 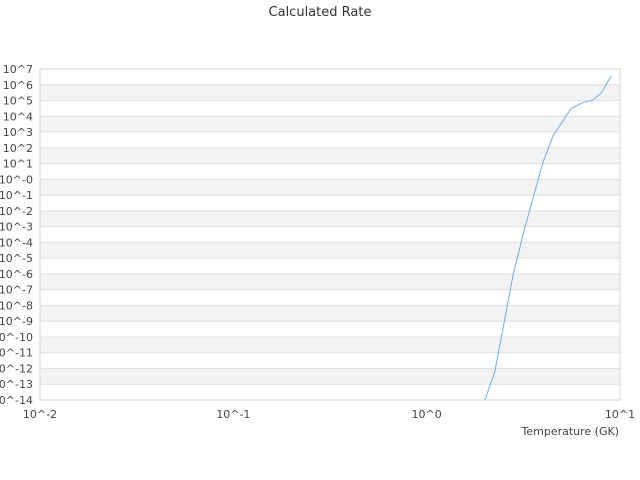 What do you see at coordinates (16, 258) in the screenshot?
I see `y-tick-label: 10^-5` at bounding box center [16, 258].